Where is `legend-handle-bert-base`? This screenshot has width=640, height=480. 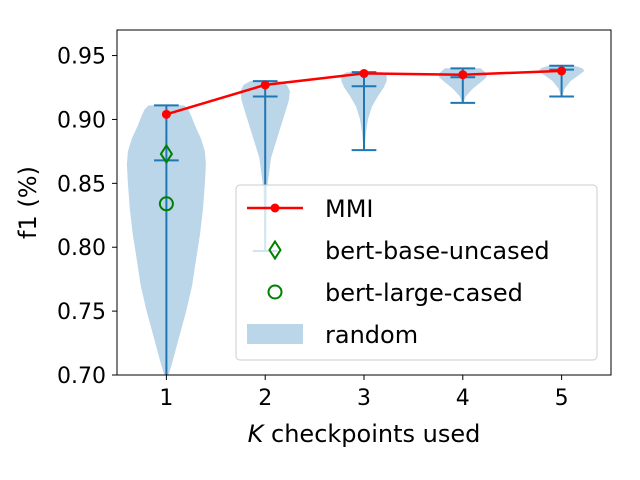 legend-handle-bert-base is located at coordinates (275, 250).